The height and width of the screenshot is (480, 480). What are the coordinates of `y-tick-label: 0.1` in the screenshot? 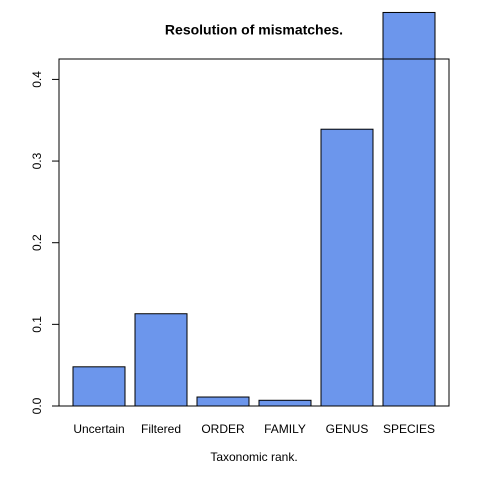 It's located at (37, 324).